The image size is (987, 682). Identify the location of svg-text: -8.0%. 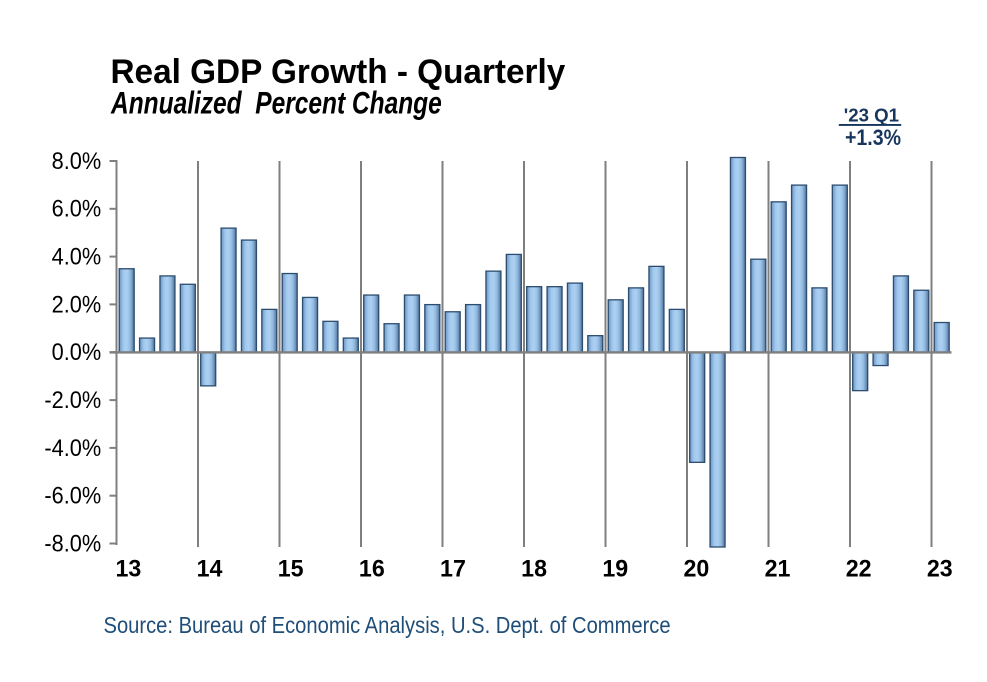
(72, 542).